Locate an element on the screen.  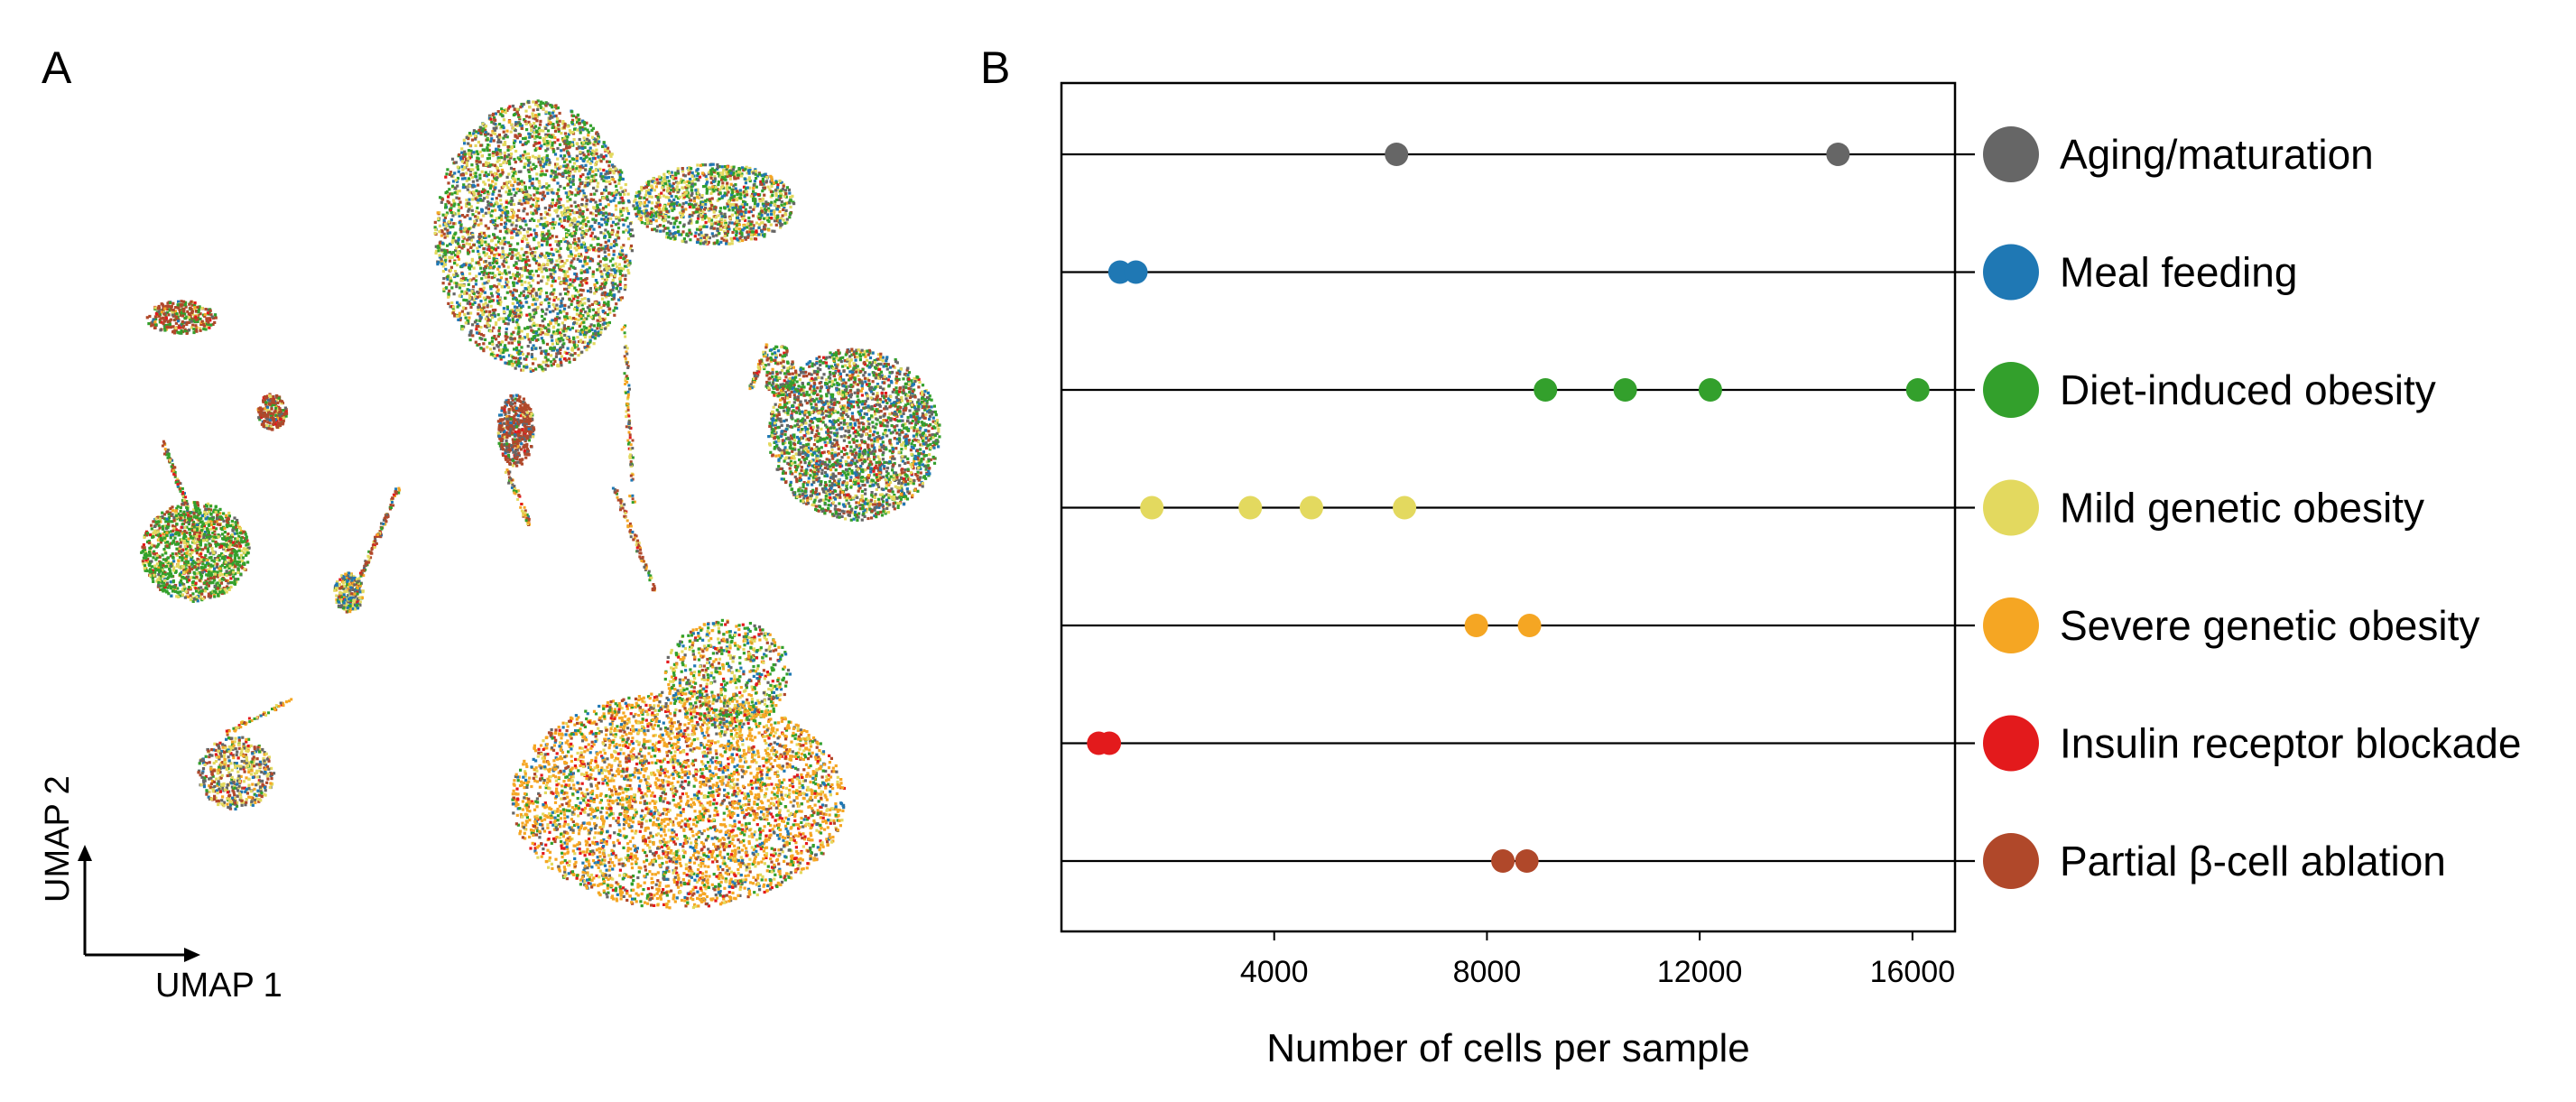
panel-a-label: A is located at coordinates (57, 67).